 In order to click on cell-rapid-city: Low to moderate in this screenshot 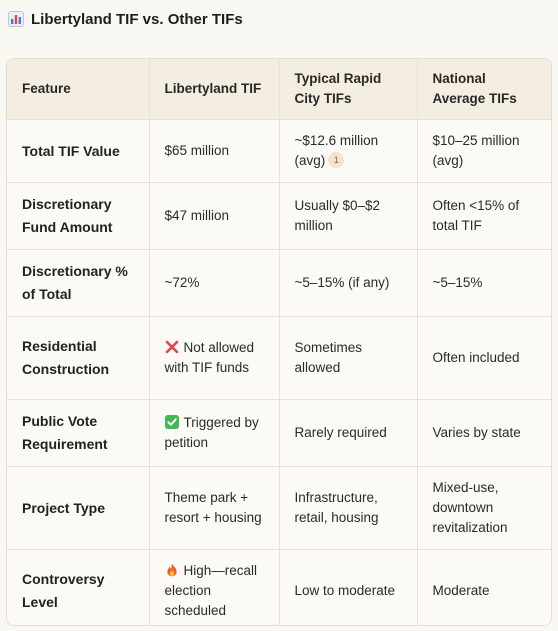, I will do `click(348, 587)`.